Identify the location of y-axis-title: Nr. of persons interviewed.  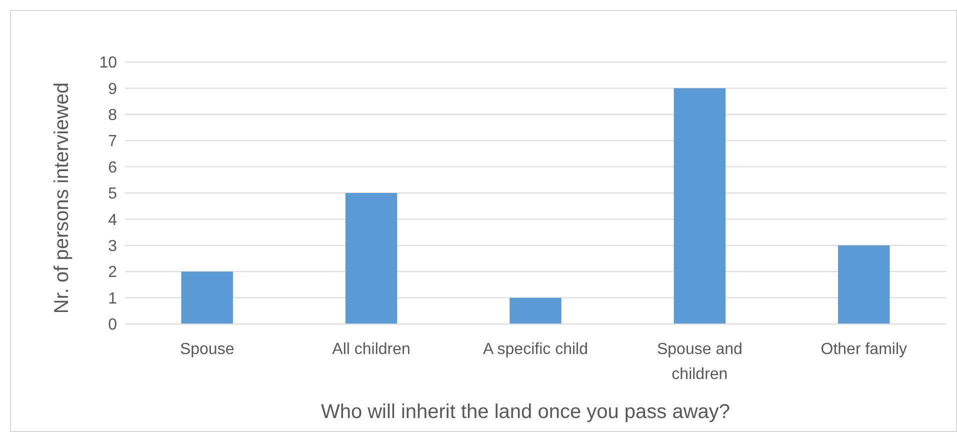
(62, 198).